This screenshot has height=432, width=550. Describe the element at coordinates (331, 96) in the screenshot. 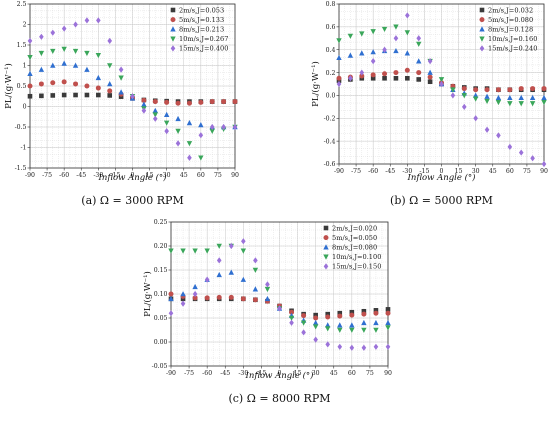

I see `y-tick-label: 0.0` at that location.